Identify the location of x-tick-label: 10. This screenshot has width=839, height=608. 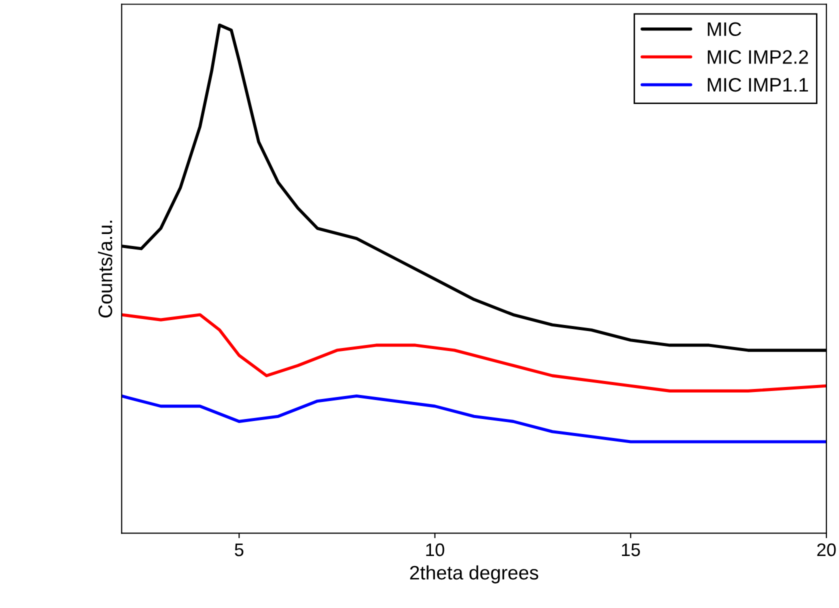
(435, 549).